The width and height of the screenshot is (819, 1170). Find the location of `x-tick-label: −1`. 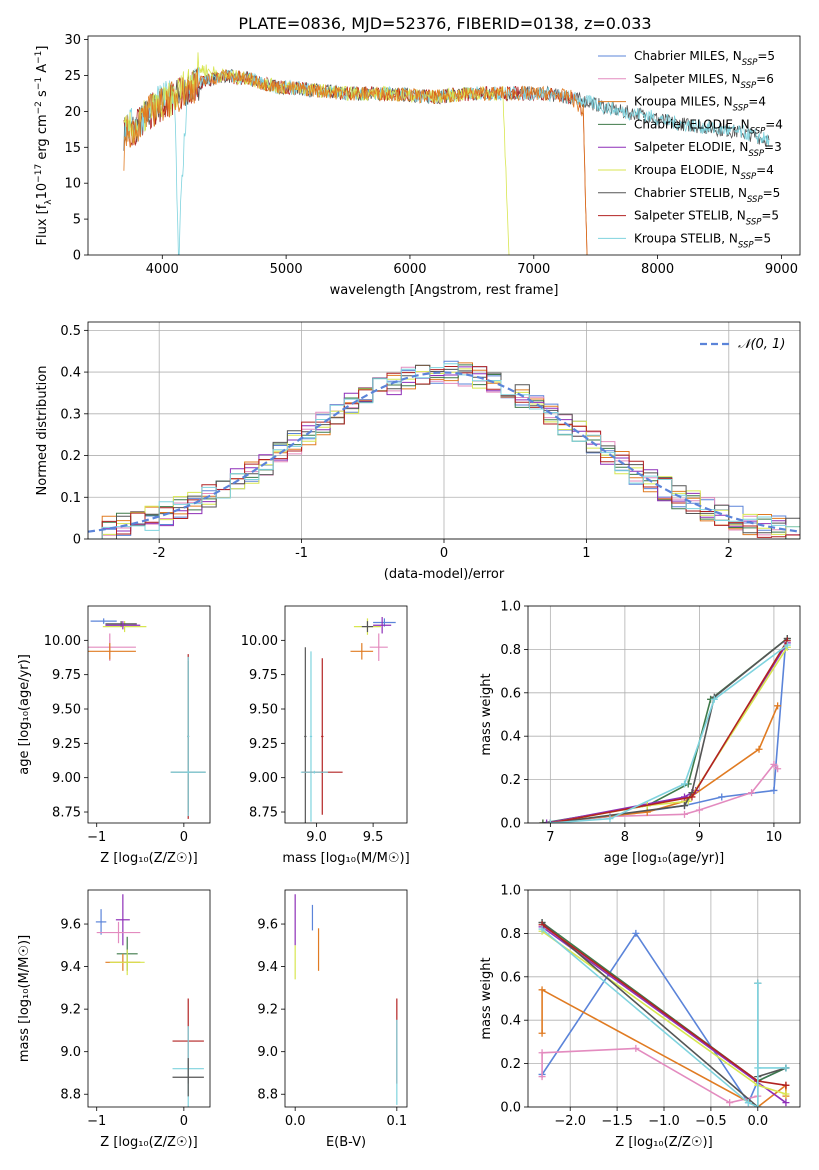

x-tick-label: −1 is located at coordinates (96, 837).